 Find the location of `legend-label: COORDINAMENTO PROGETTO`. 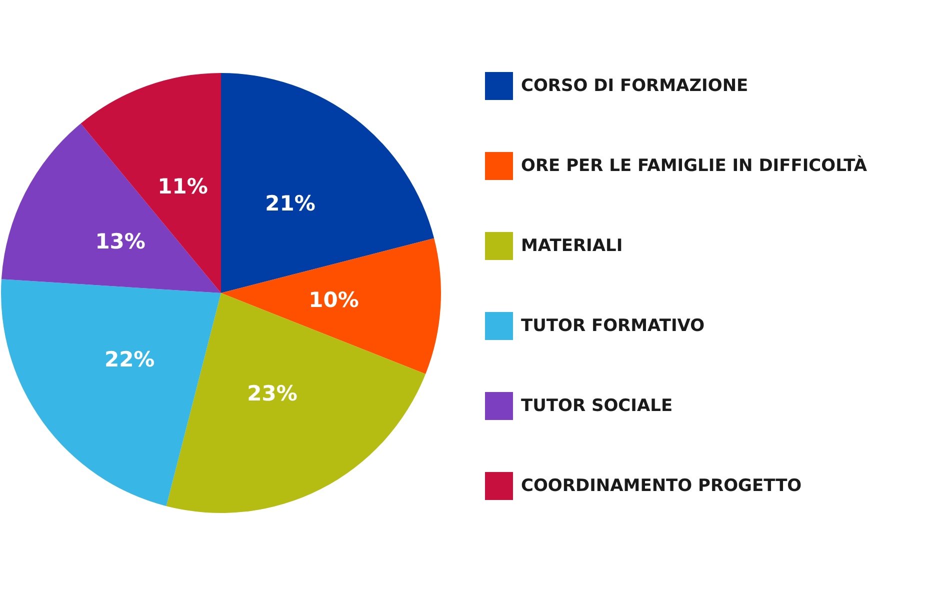

legend-label: COORDINAMENTO PROGETTO is located at coordinates (661, 486).